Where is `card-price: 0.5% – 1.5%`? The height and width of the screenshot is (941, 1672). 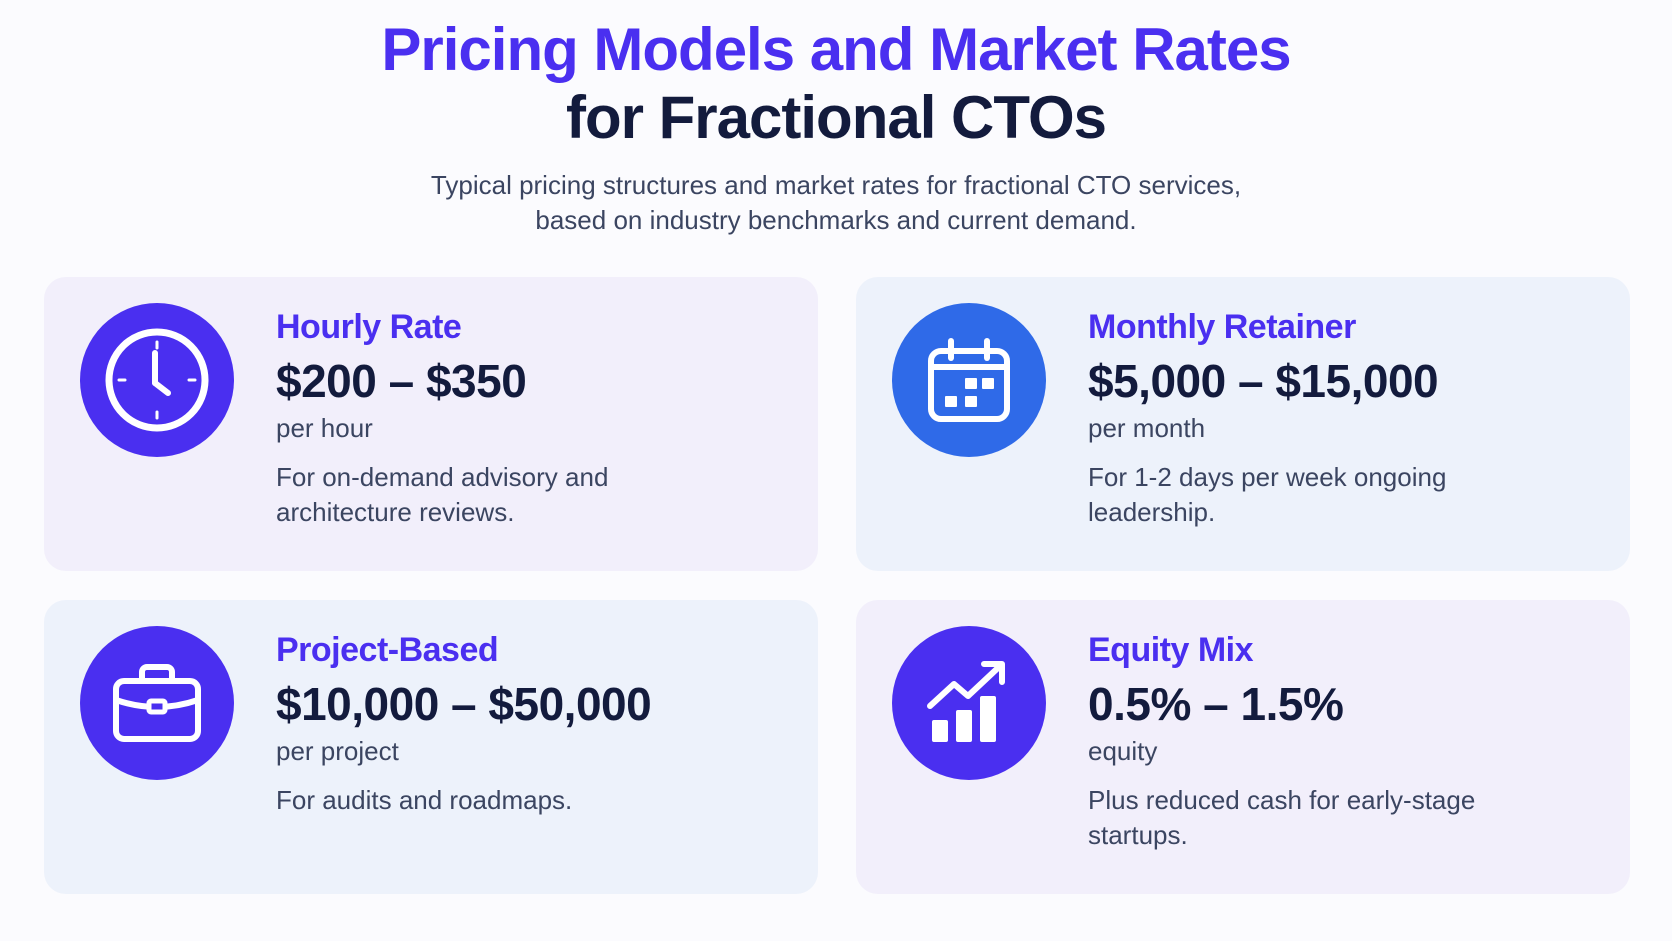
card-price: 0.5% – 1.5% is located at coordinates (1216, 704).